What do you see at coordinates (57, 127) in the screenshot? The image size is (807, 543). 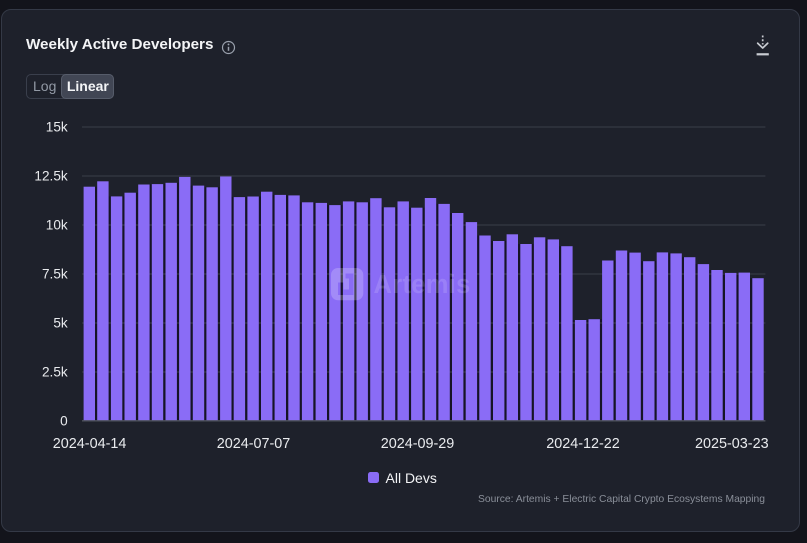 I see `svg-text: 15k` at bounding box center [57, 127].